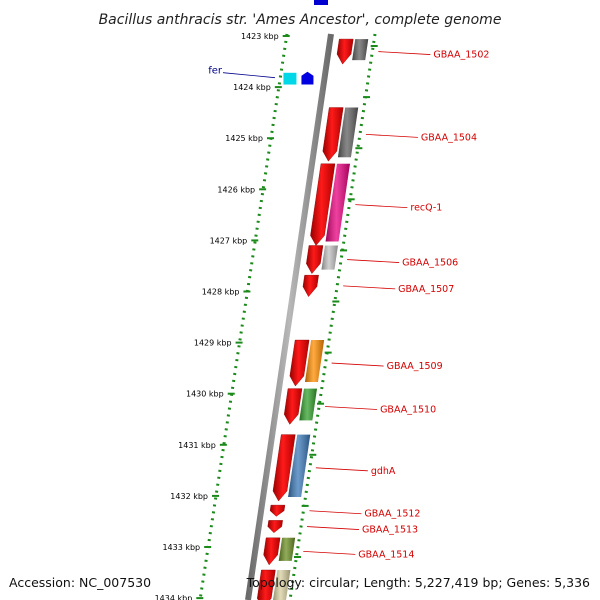 The height and width of the screenshot is (600, 600). Describe the element at coordinates (408, 409) in the screenshot. I see `gene-label: GBAA_1510` at that location.